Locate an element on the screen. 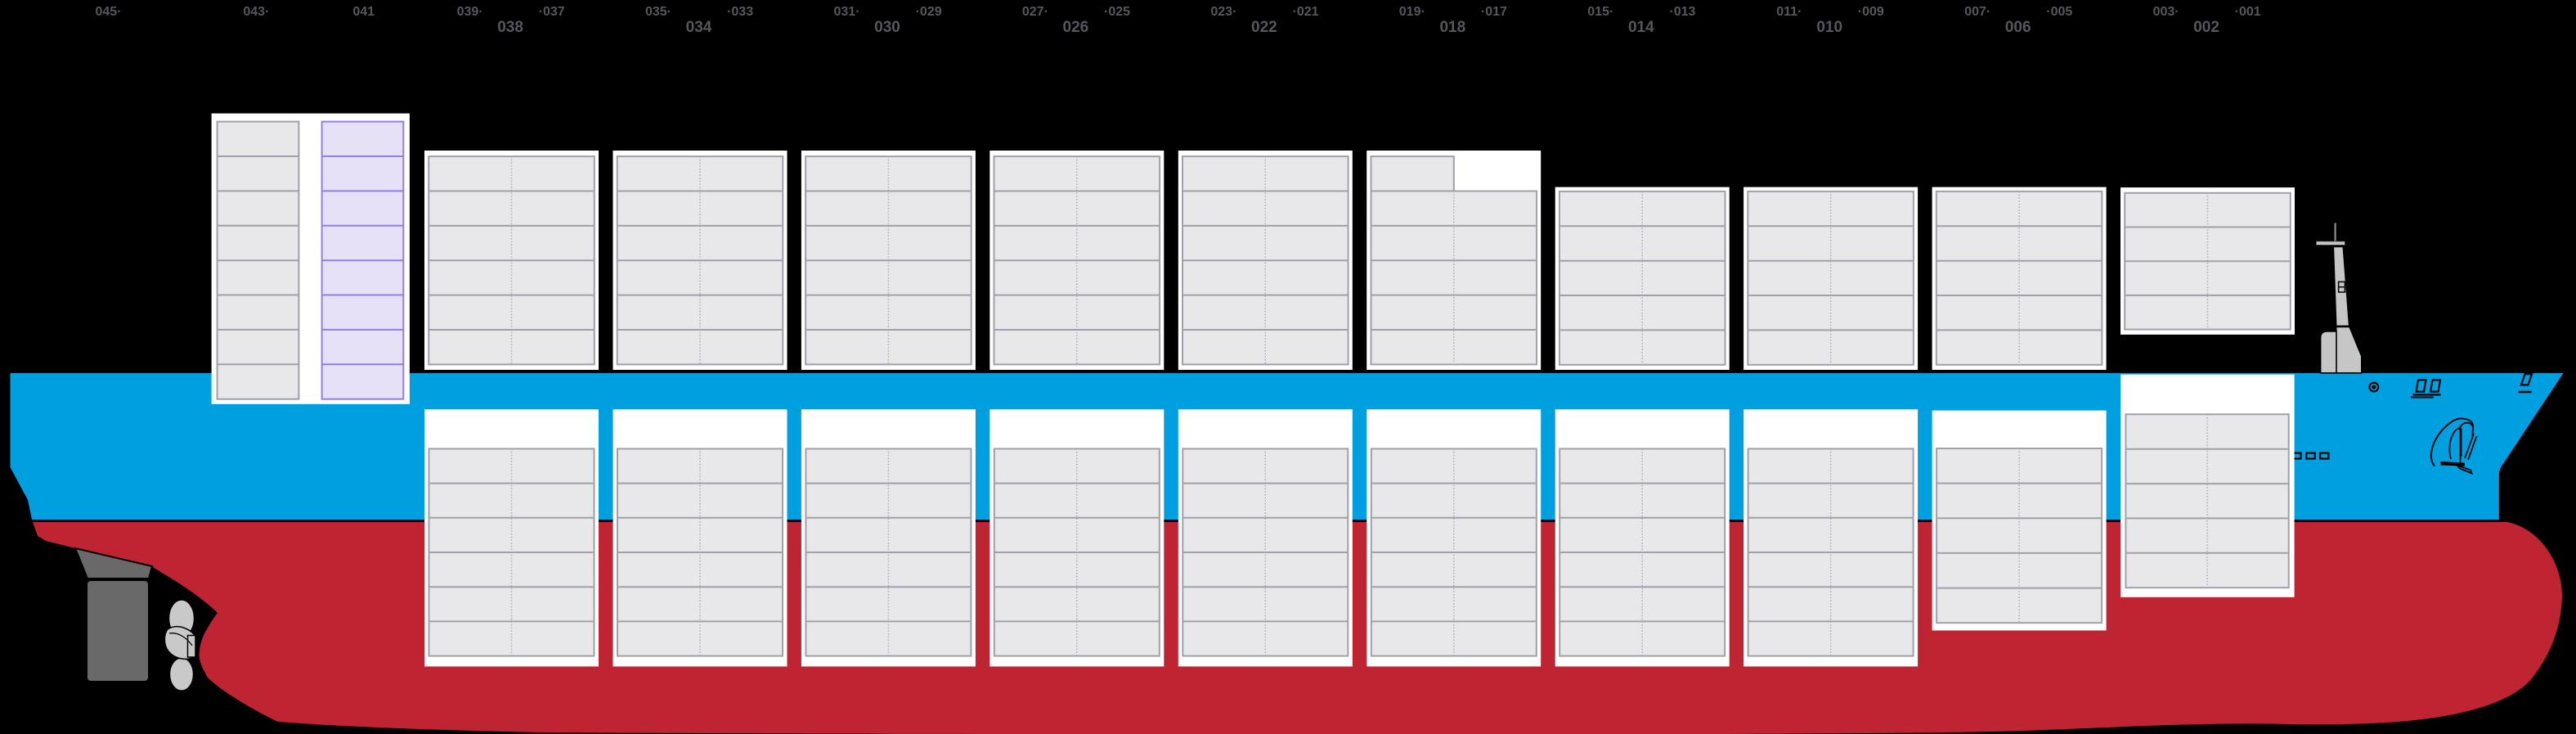  svg-text: ·033 is located at coordinates (740, 12).